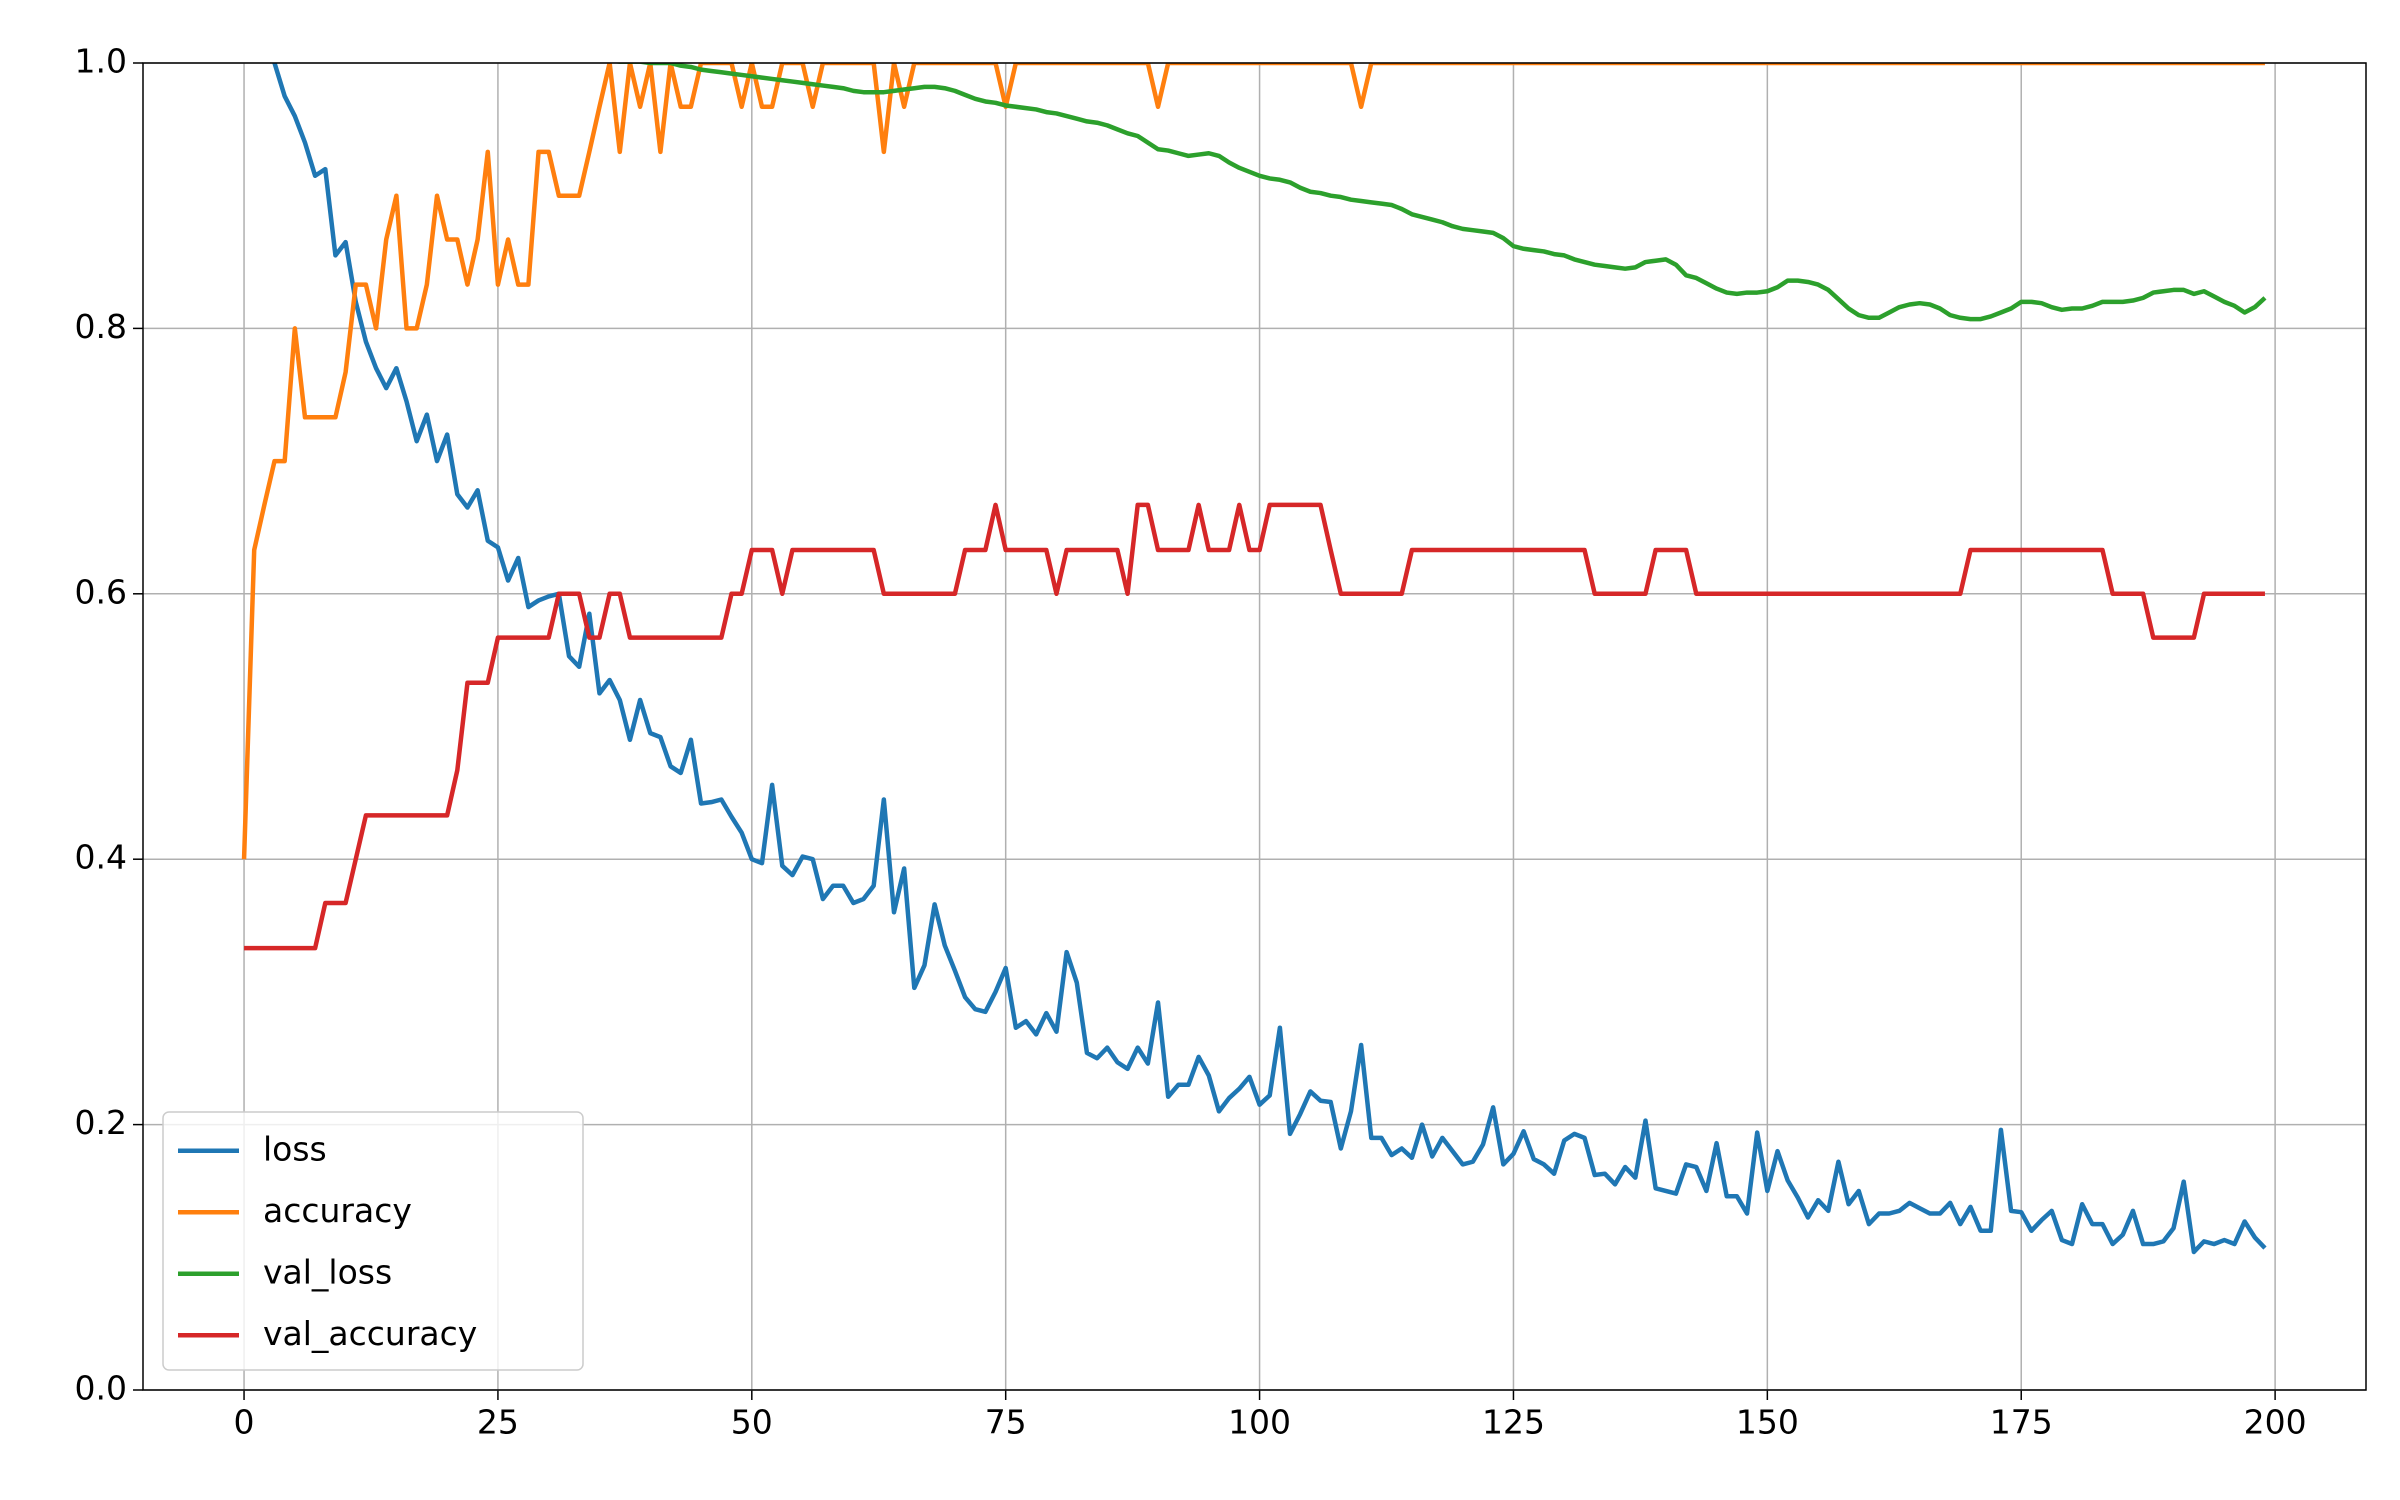  What do you see at coordinates (2021, 1422) in the screenshot?
I see `x-tick-label: 175` at bounding box center [2021, 1422].